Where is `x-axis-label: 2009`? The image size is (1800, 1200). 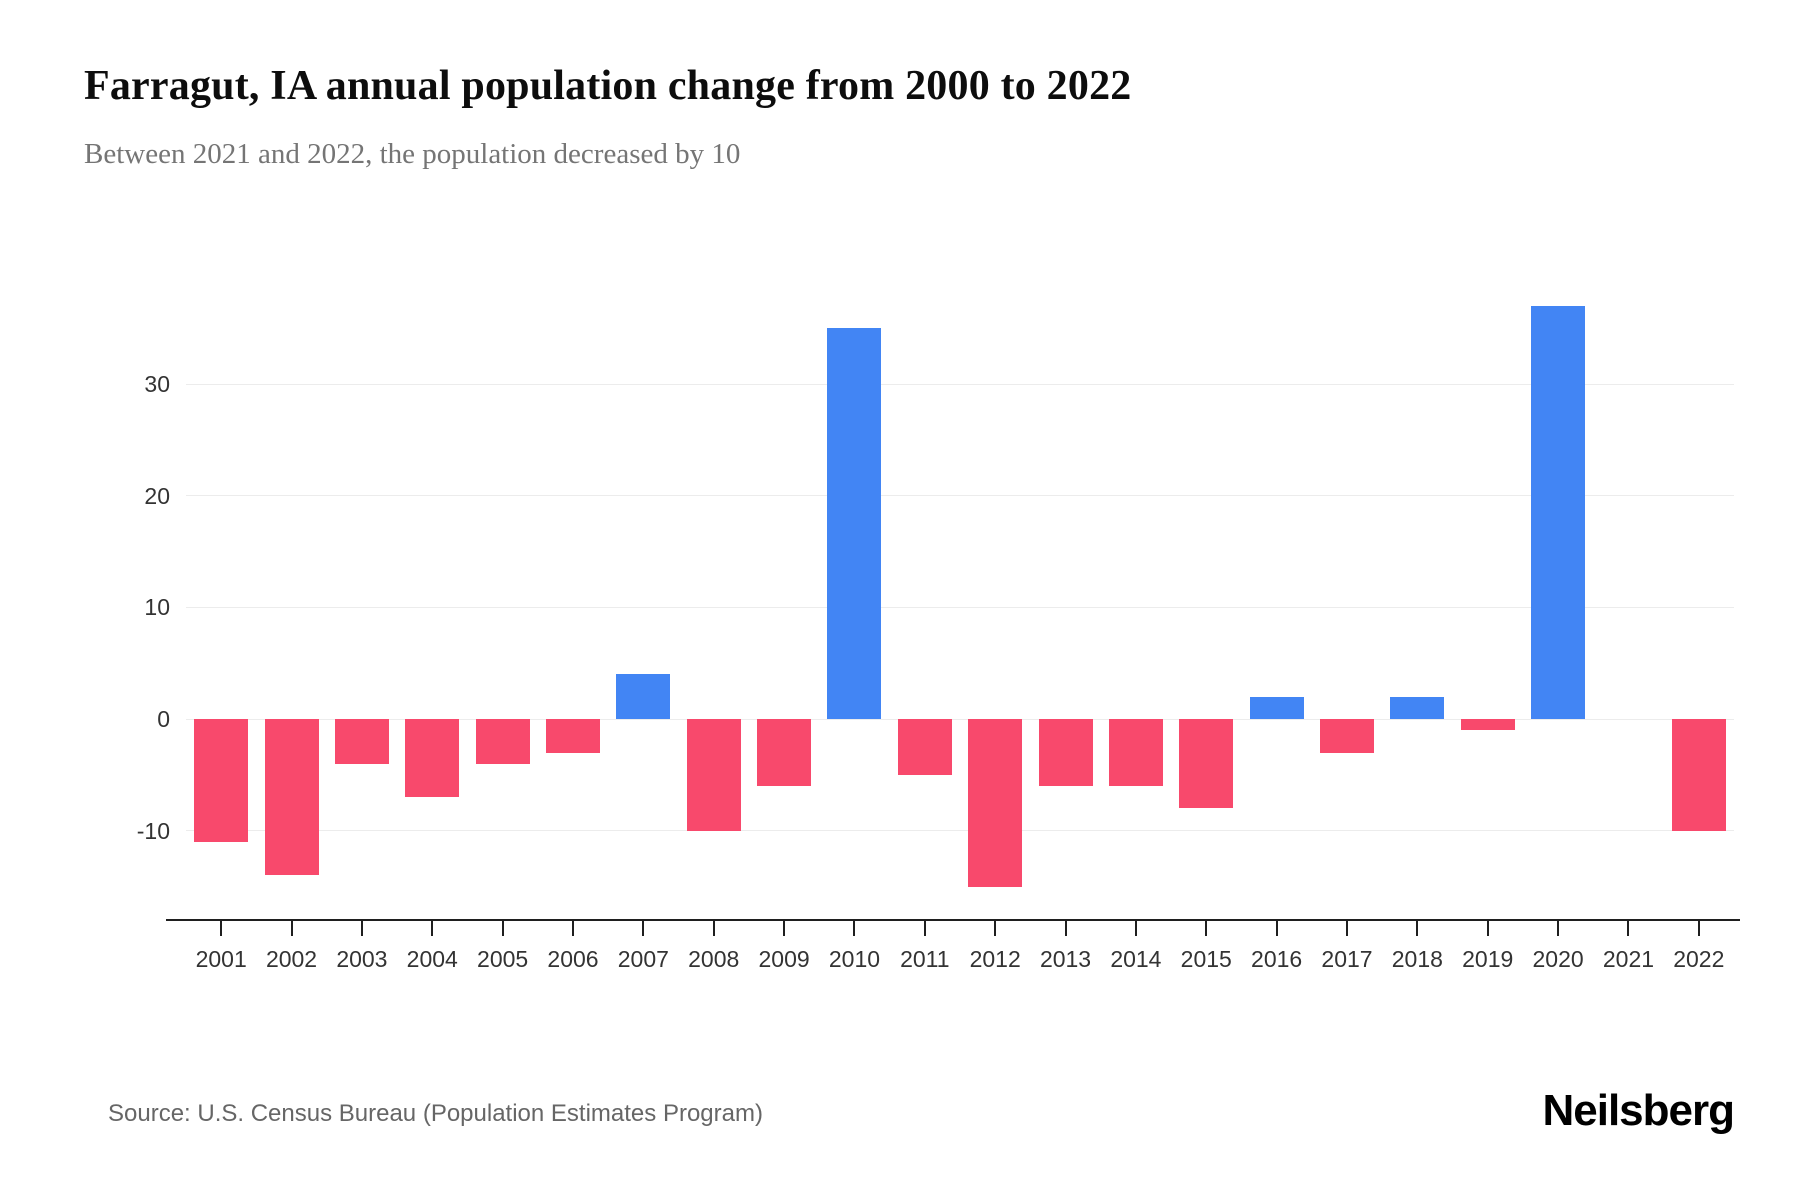
x-axis-label: 2009 is located at coordinates (784, 959).